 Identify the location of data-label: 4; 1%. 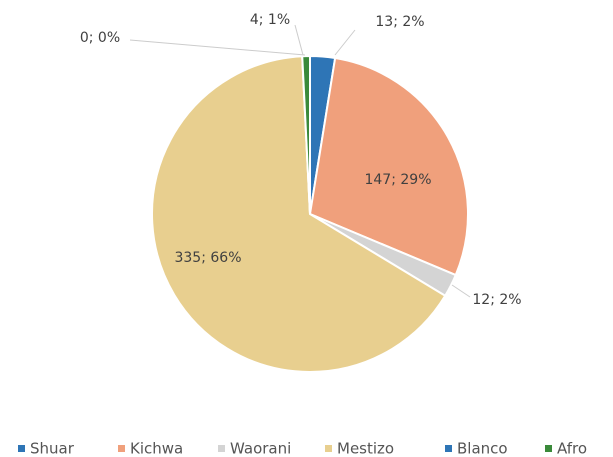
(270, 20).